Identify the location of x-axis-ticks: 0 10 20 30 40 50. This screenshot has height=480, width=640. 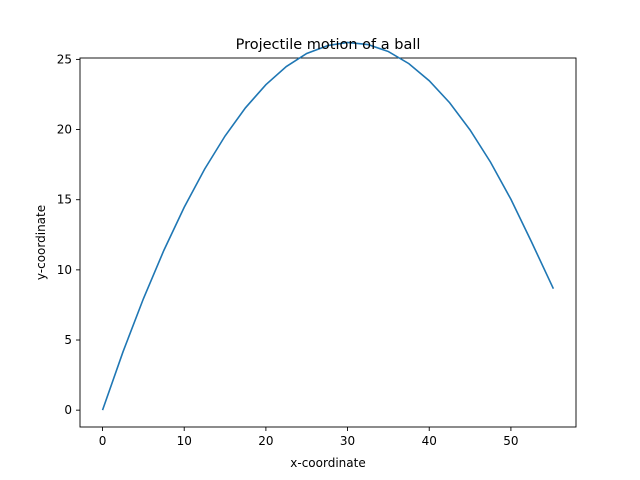
(309, 437).